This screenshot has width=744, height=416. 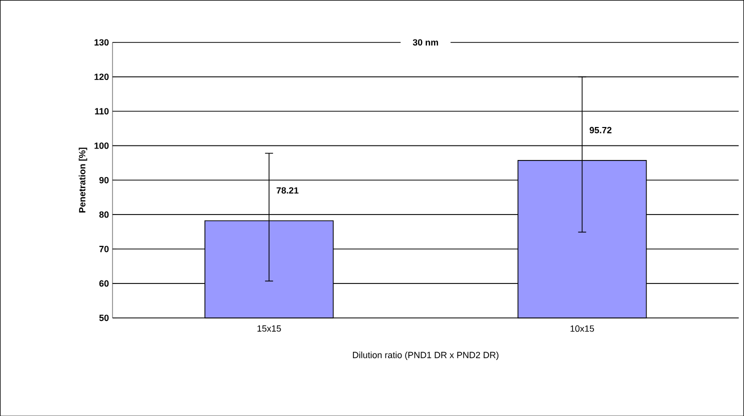 What do you see at coordinates (104, 249) in the screenshot?
I see `y-tick-label: 70` at bounding box center [104, 249].